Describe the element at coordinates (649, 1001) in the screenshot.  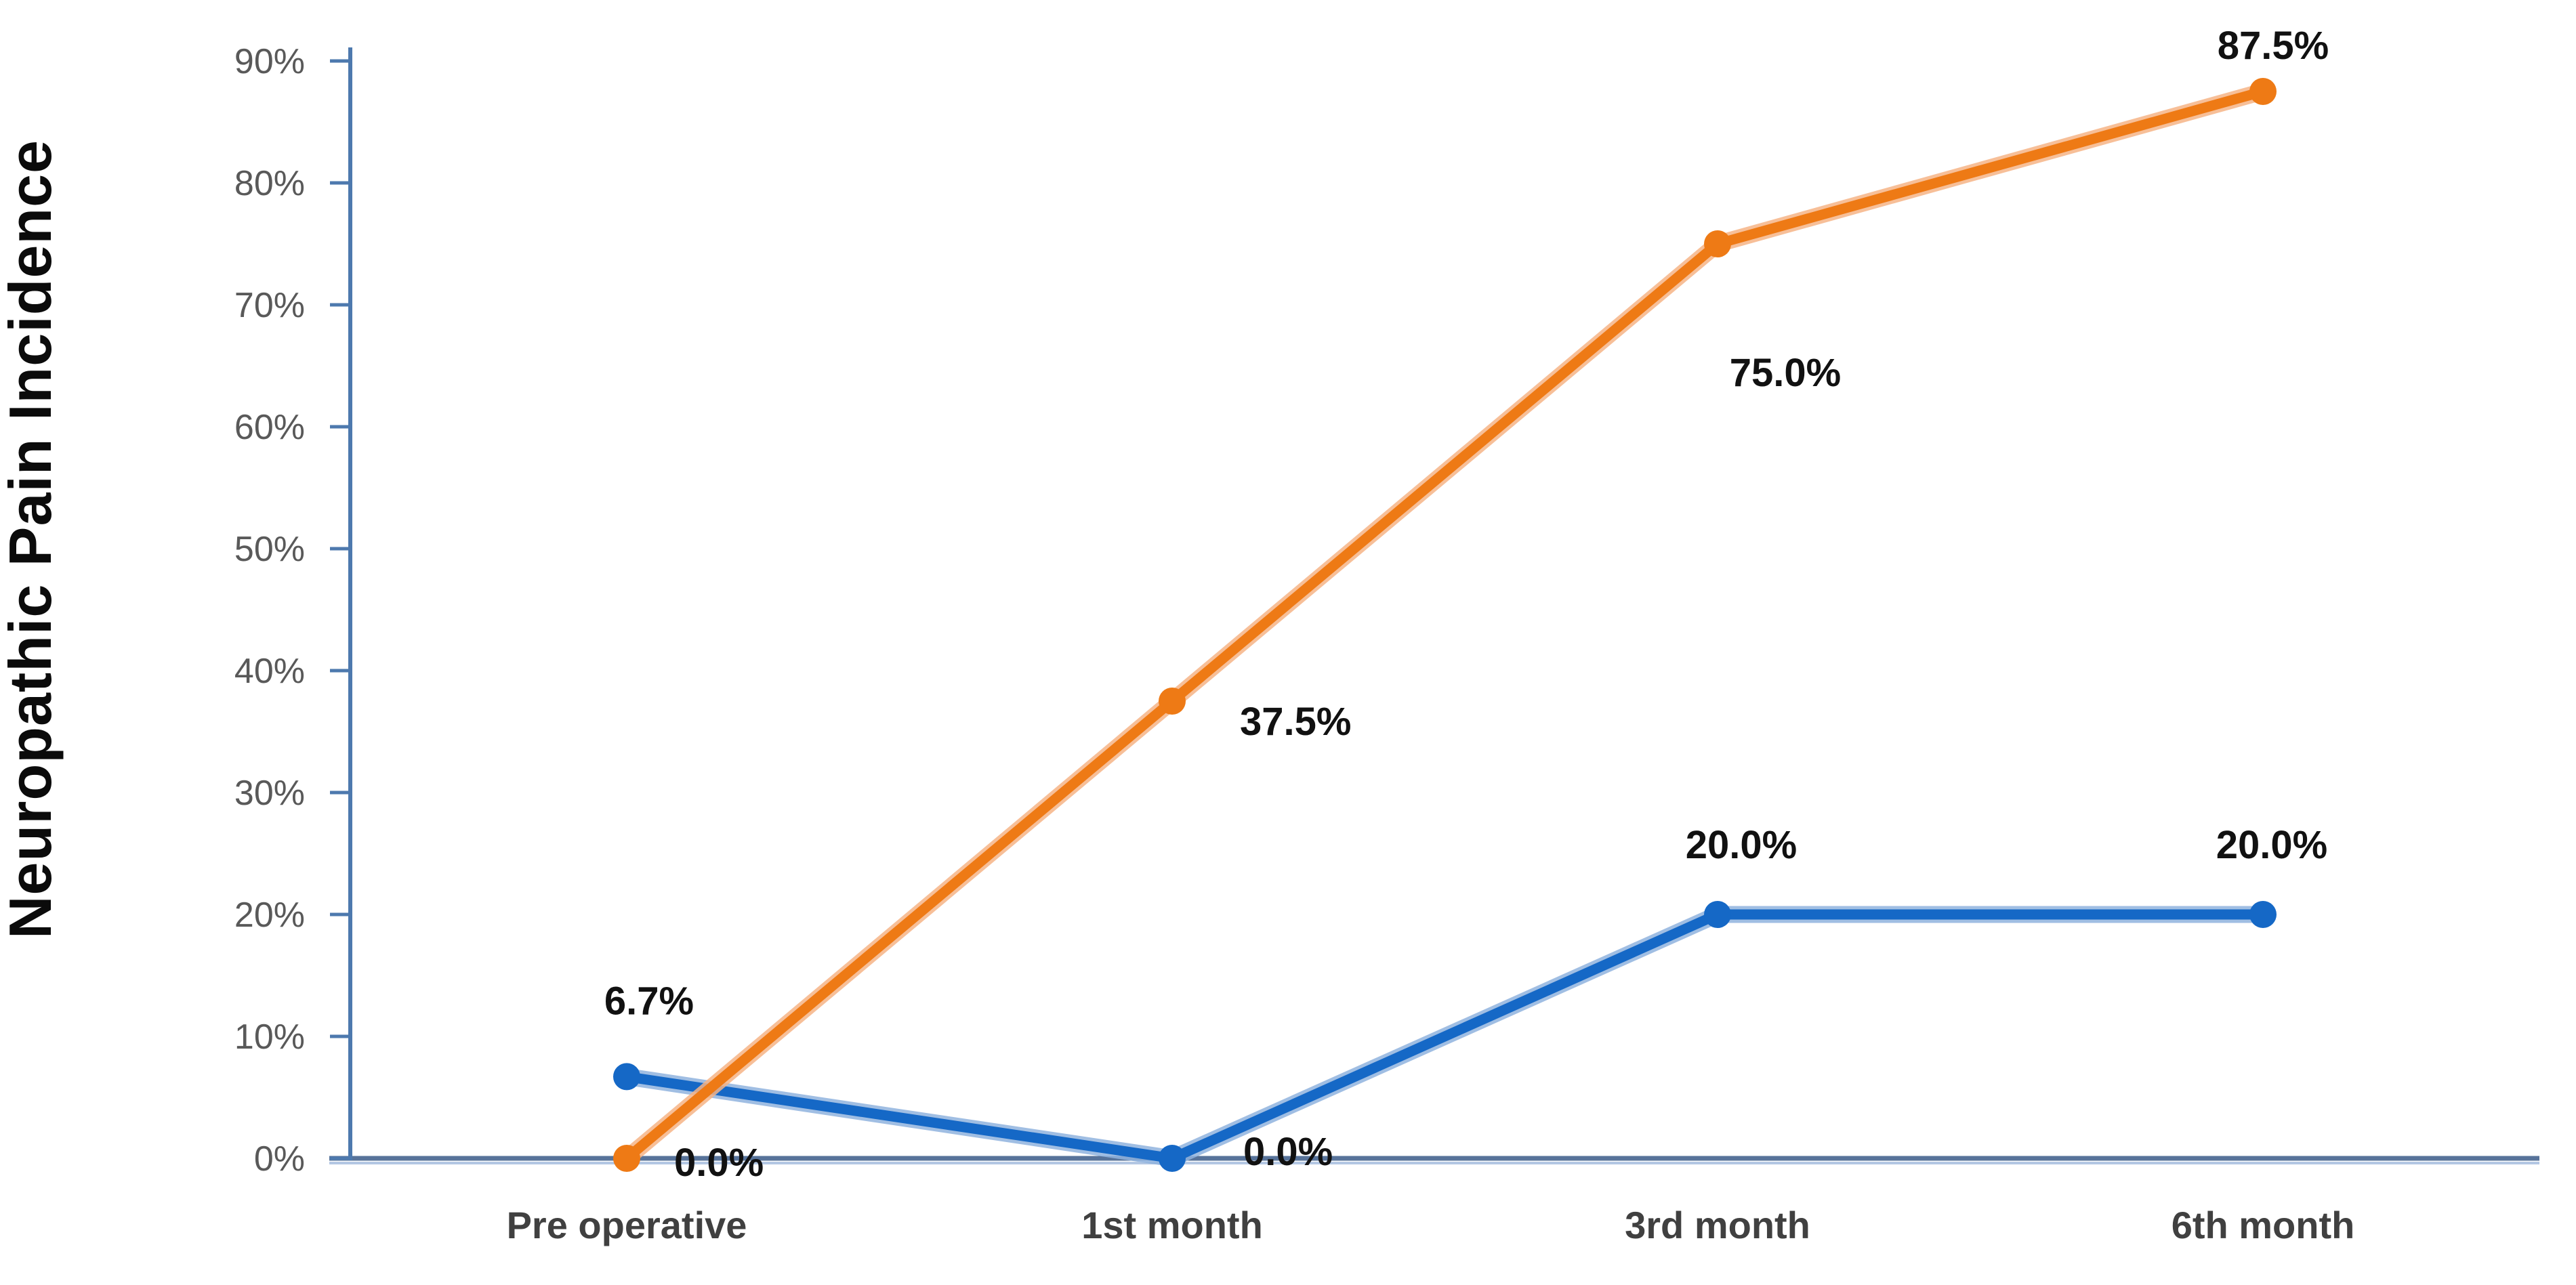
I see `blue-data-label: 6.7%` at that location.